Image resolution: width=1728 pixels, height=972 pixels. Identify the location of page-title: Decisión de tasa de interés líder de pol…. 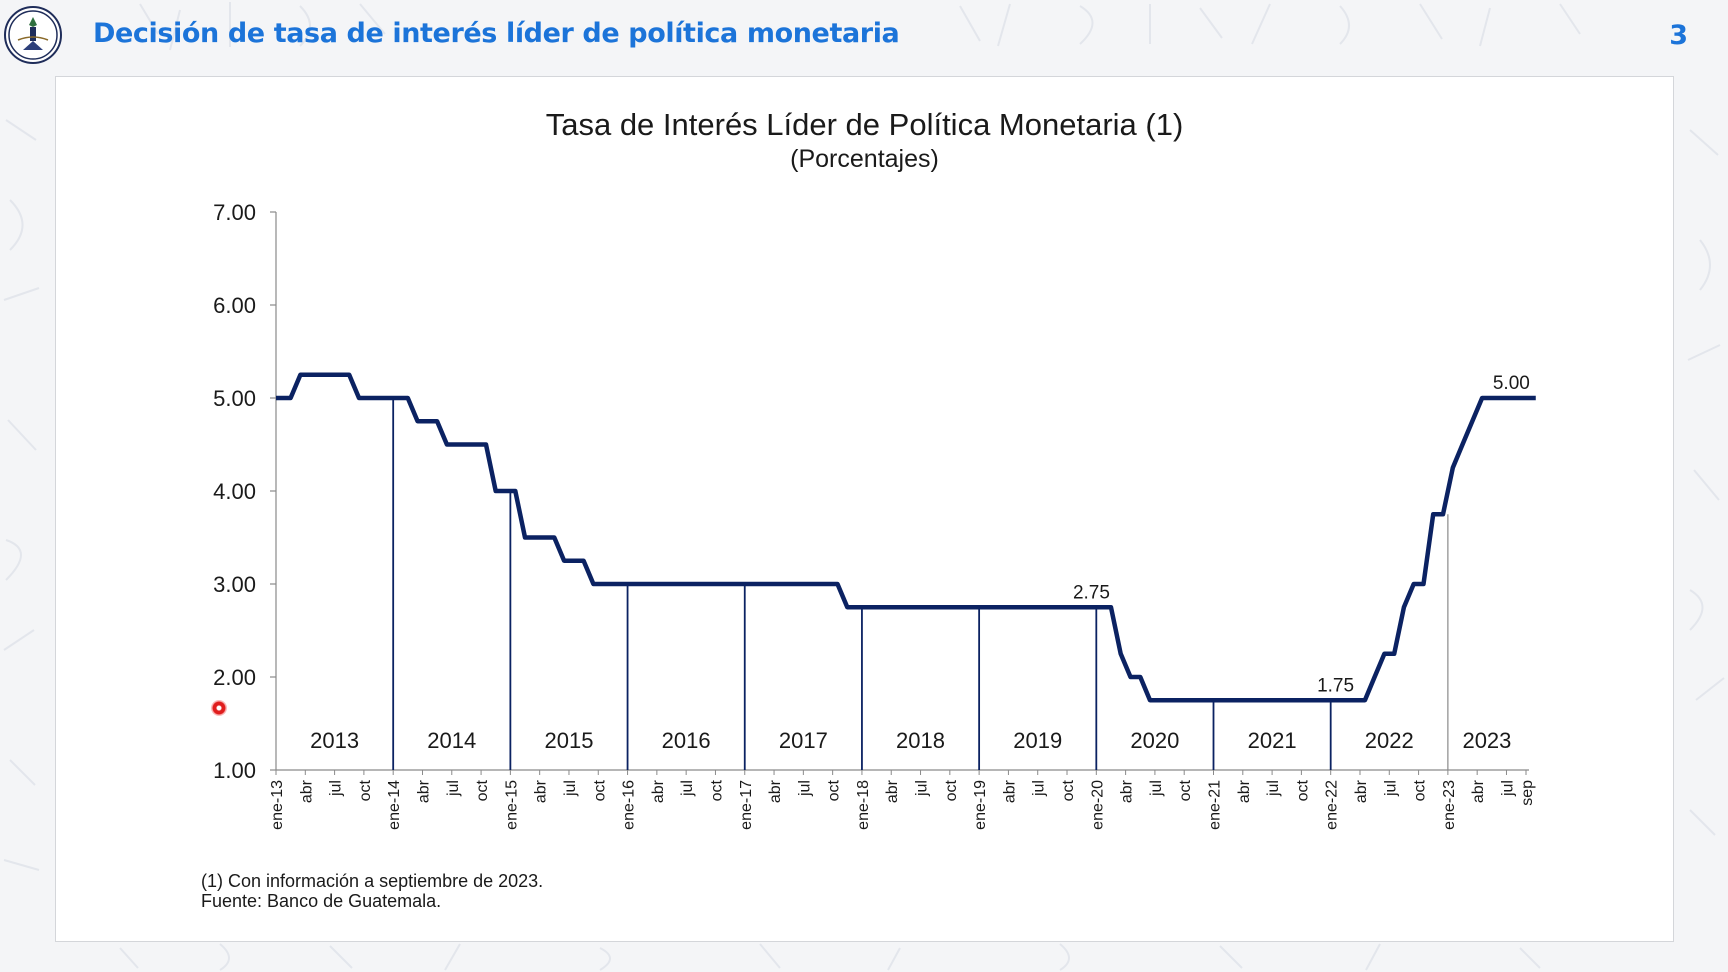
(496, 33).